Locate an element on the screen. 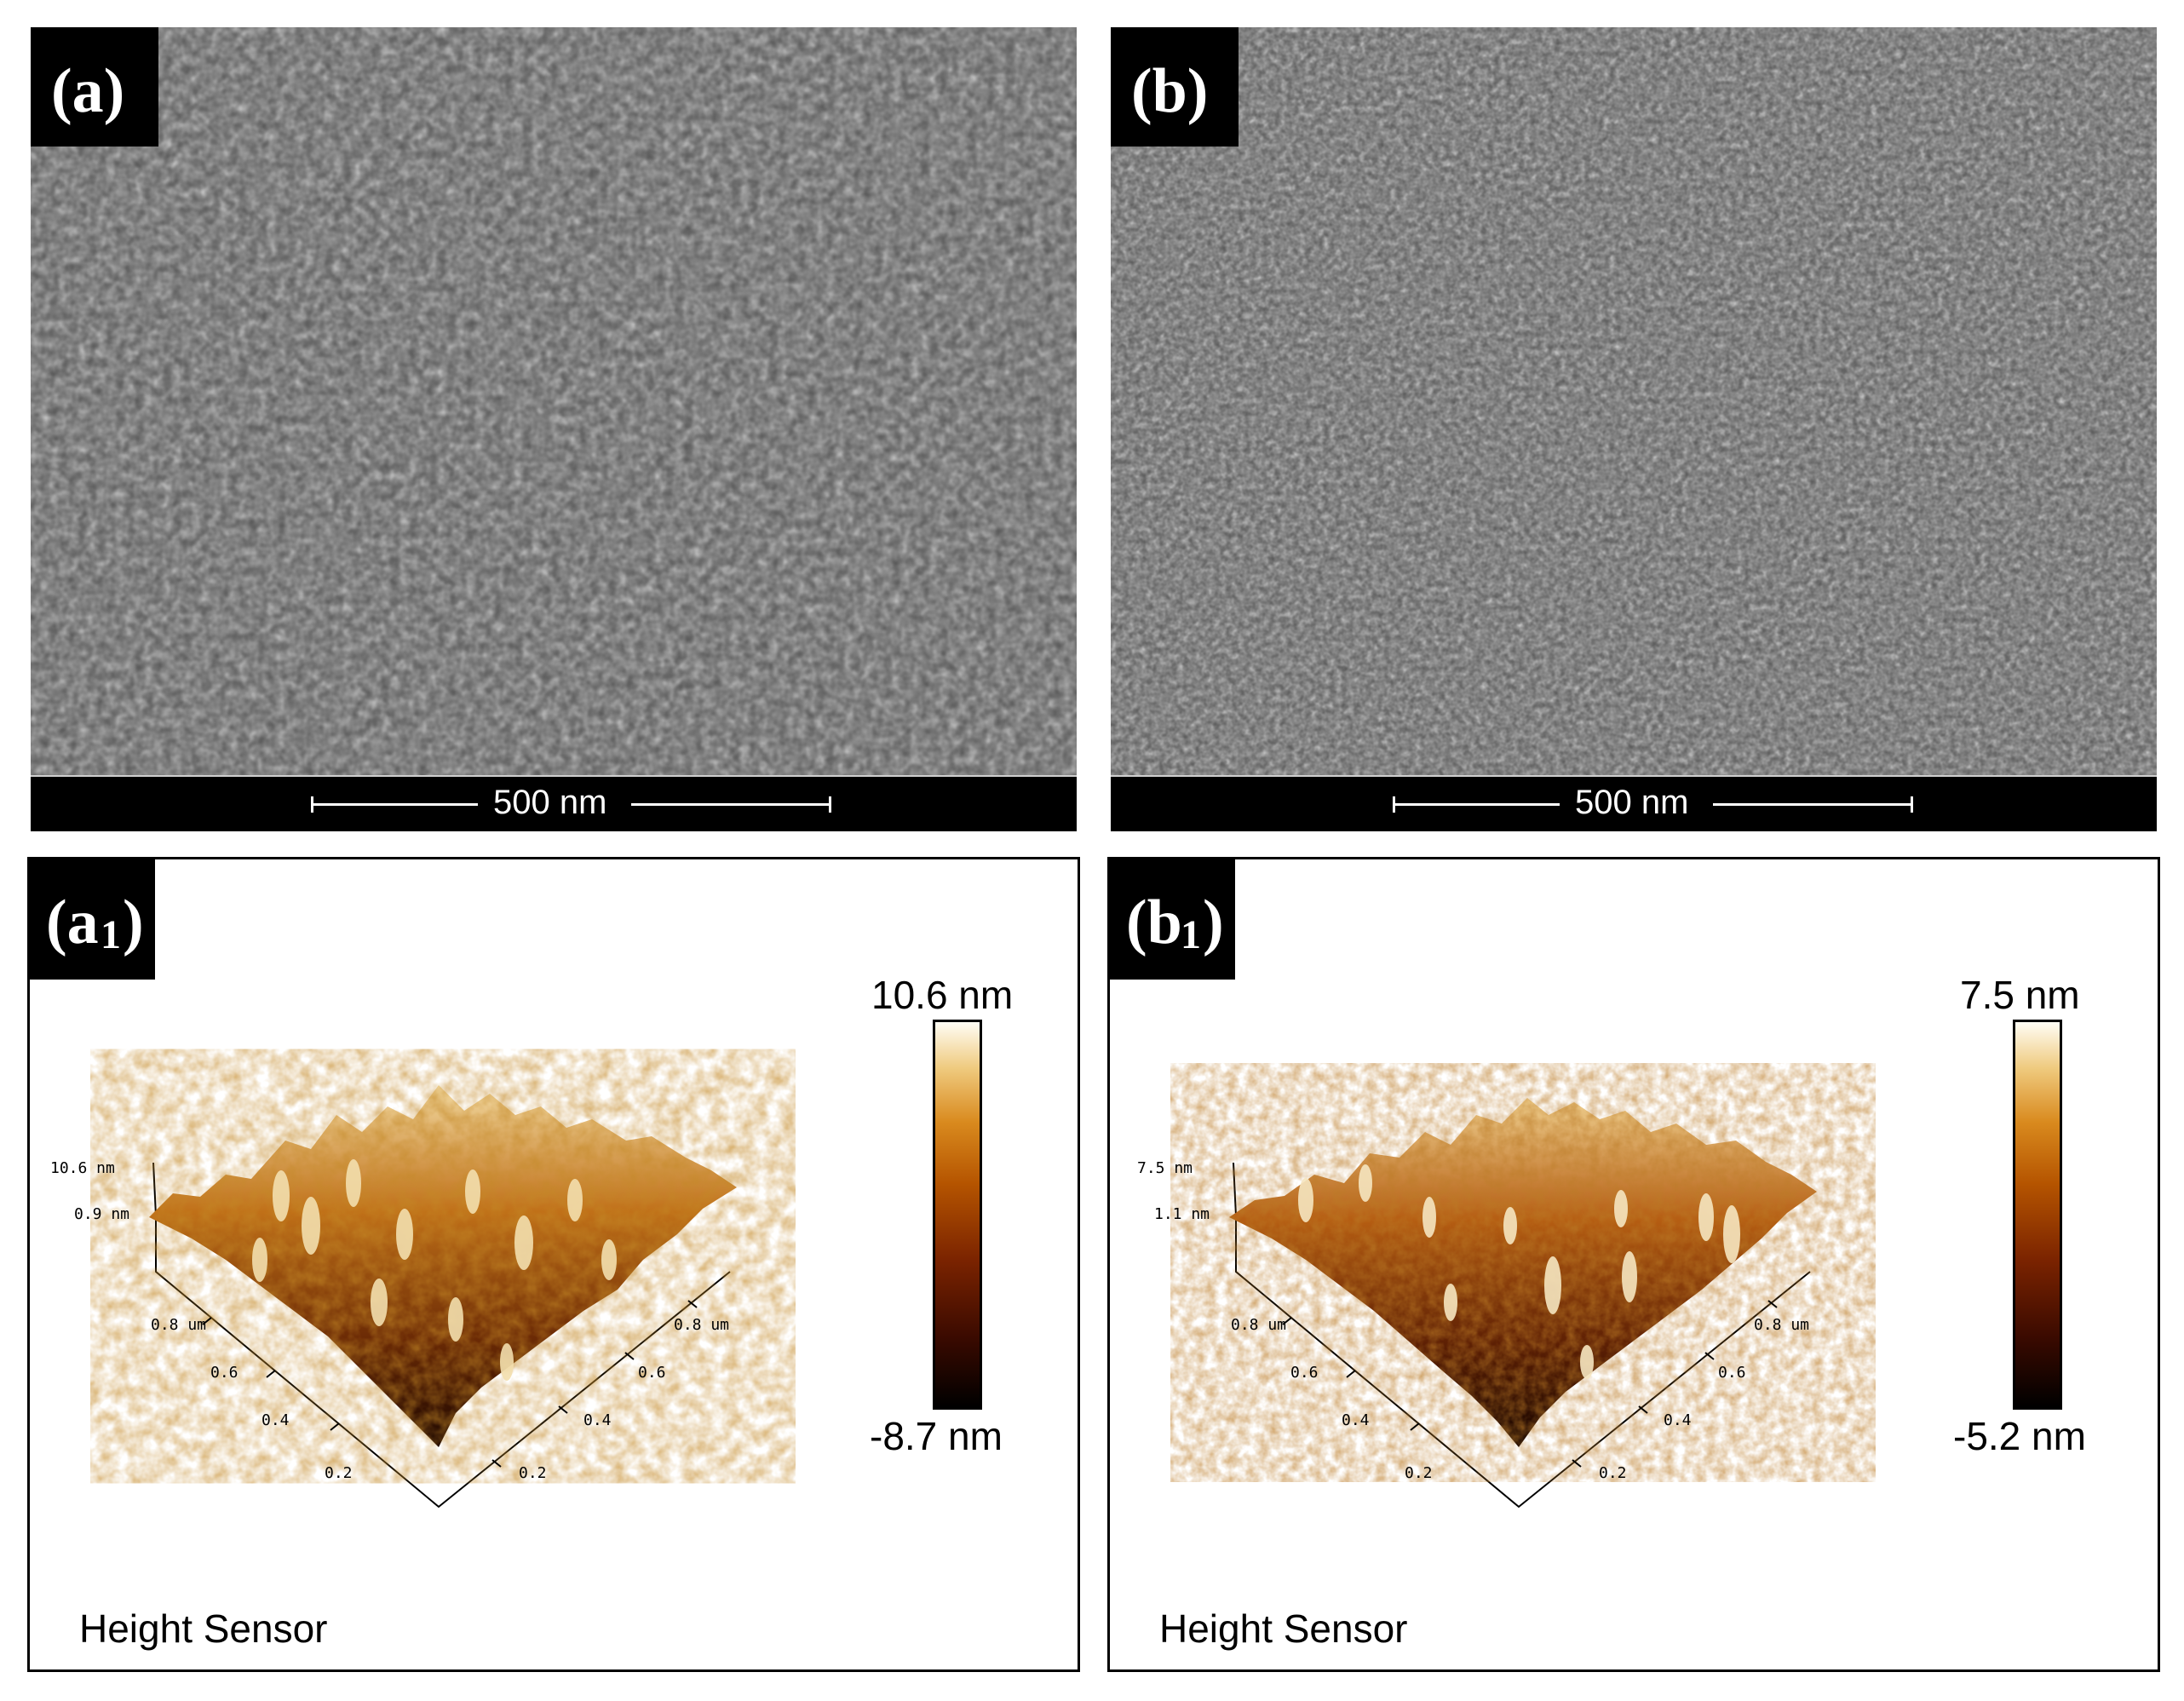 The height and width of the screenshot is (1701, 2184). y-tick-0.6-b1: 0.6 is located at coordinates (1304, 1373).